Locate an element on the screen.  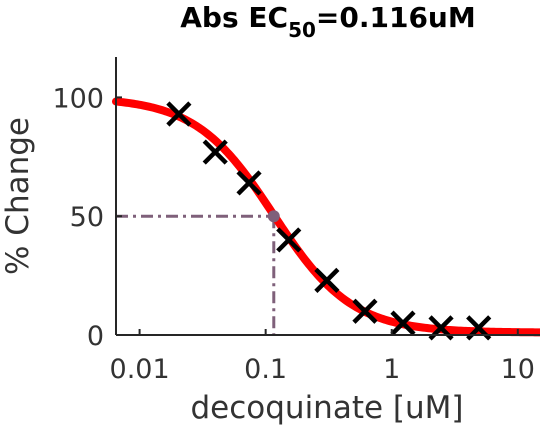
y-axis-label: % Change is located at coordinates (18, 196).